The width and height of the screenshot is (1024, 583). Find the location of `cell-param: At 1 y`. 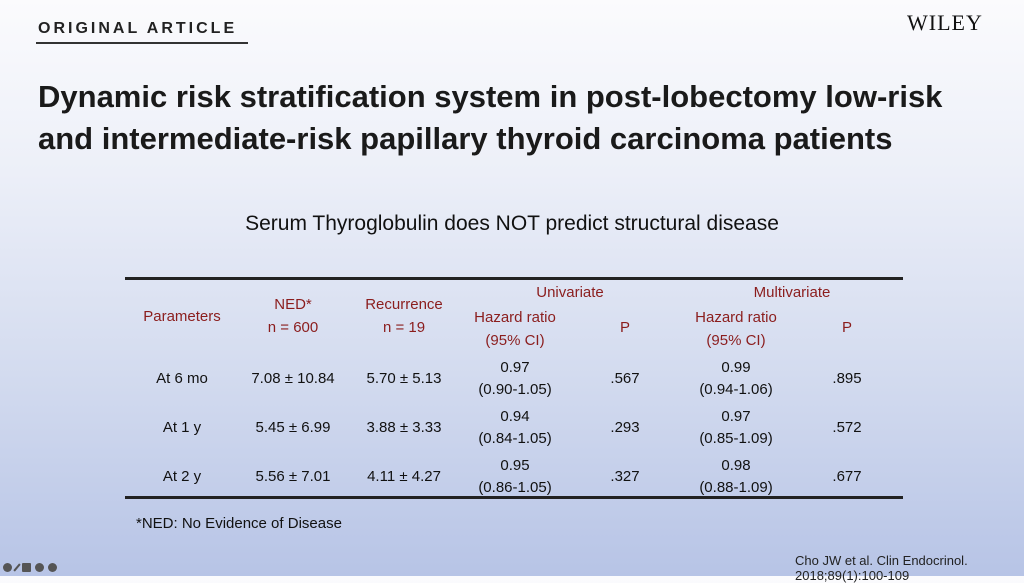

cell-param: At 1 y is located at coordinates (182, 427).